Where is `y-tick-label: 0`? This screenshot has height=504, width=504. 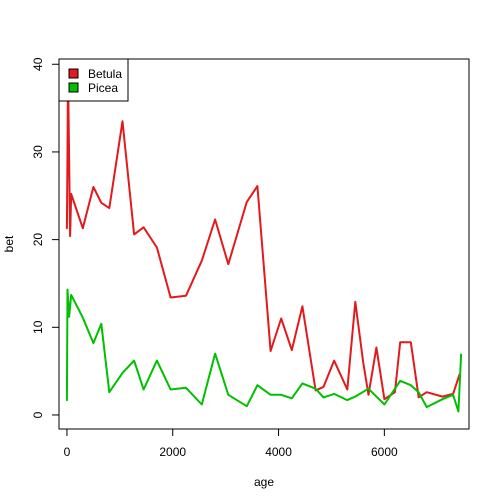 y-tick-label: 0 is located at coordinates (38, 414).